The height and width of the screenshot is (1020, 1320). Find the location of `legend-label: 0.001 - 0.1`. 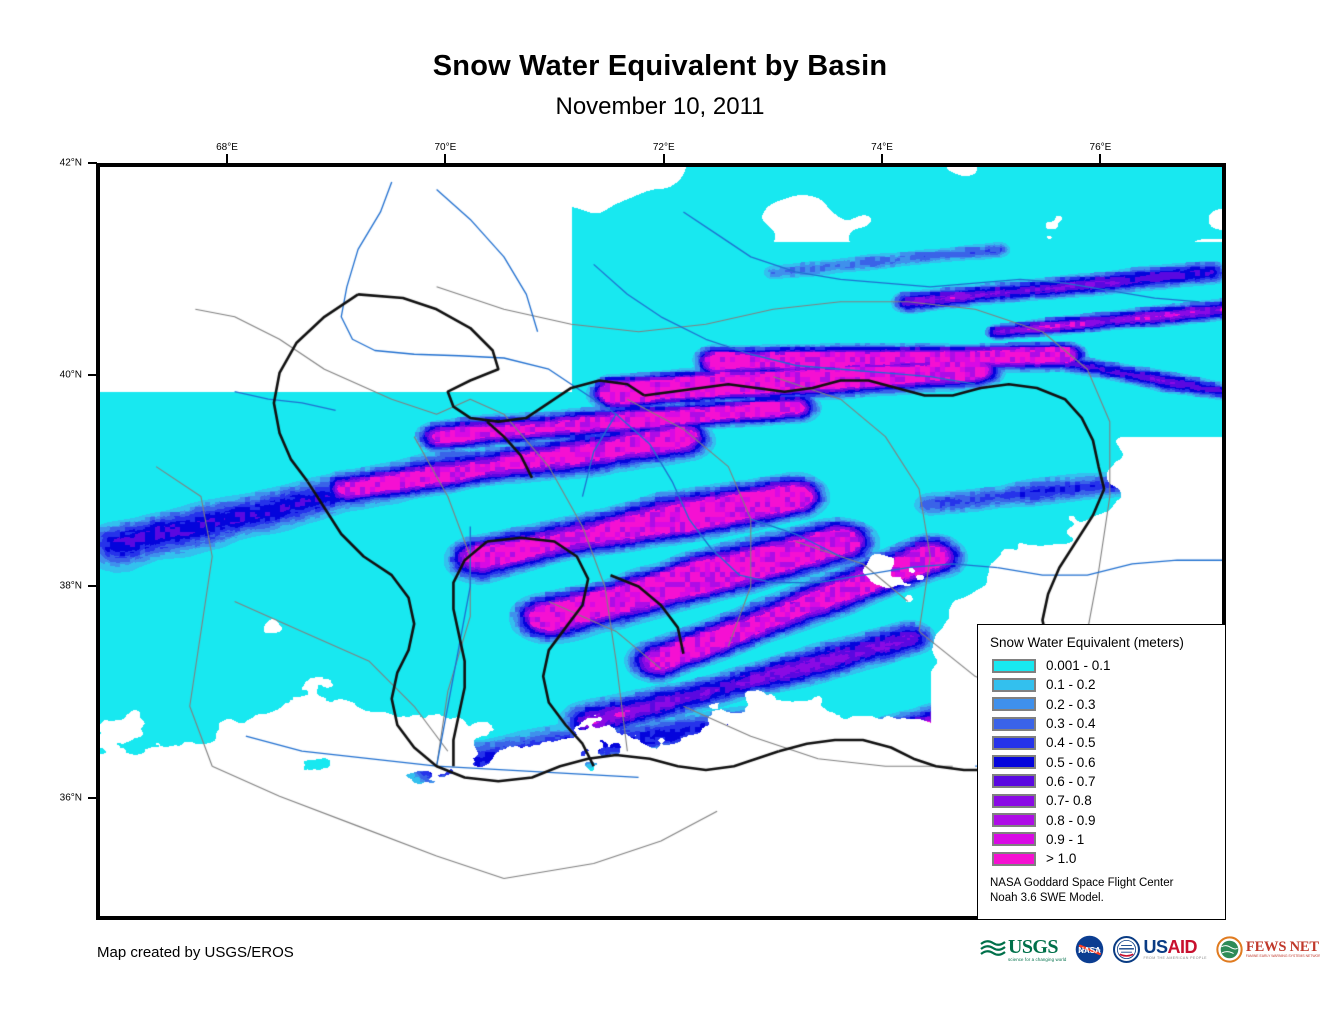

legend-label: 0.001 - 0.1 is located at coordinates (1078, 666).